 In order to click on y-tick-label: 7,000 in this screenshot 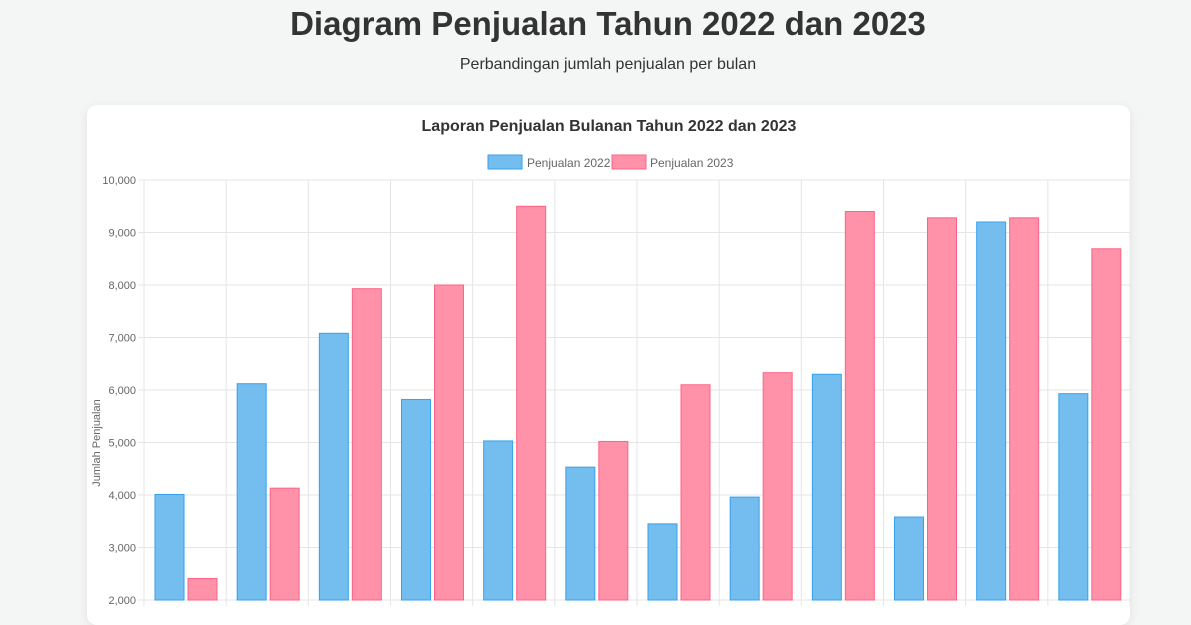, I will do `click(122, 339)`.